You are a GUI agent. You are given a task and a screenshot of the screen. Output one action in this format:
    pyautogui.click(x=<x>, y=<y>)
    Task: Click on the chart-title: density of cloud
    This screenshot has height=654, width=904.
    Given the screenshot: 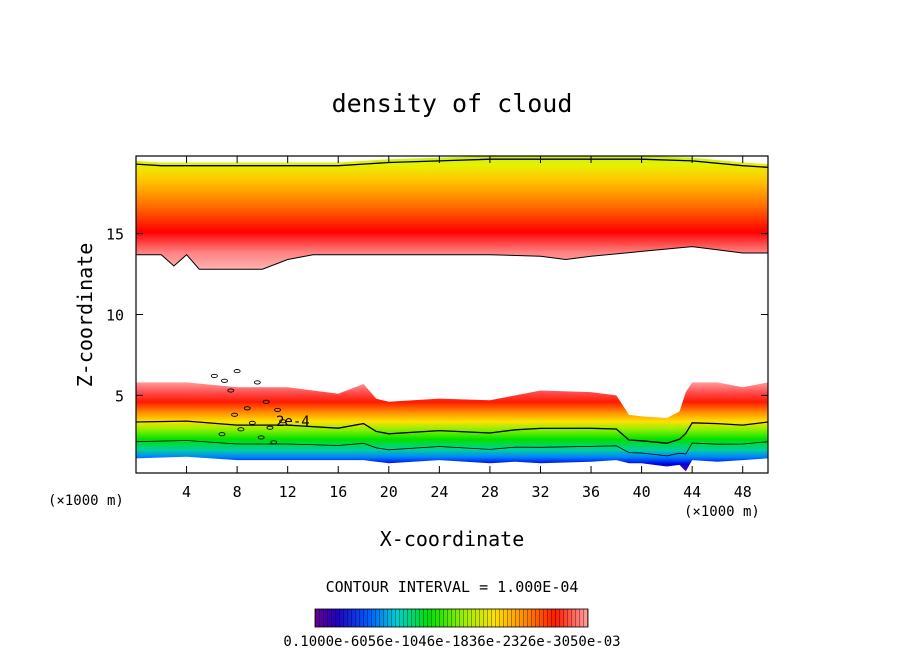 What is the action you would take?
    pyautogui.click(x=452, y=103)
    